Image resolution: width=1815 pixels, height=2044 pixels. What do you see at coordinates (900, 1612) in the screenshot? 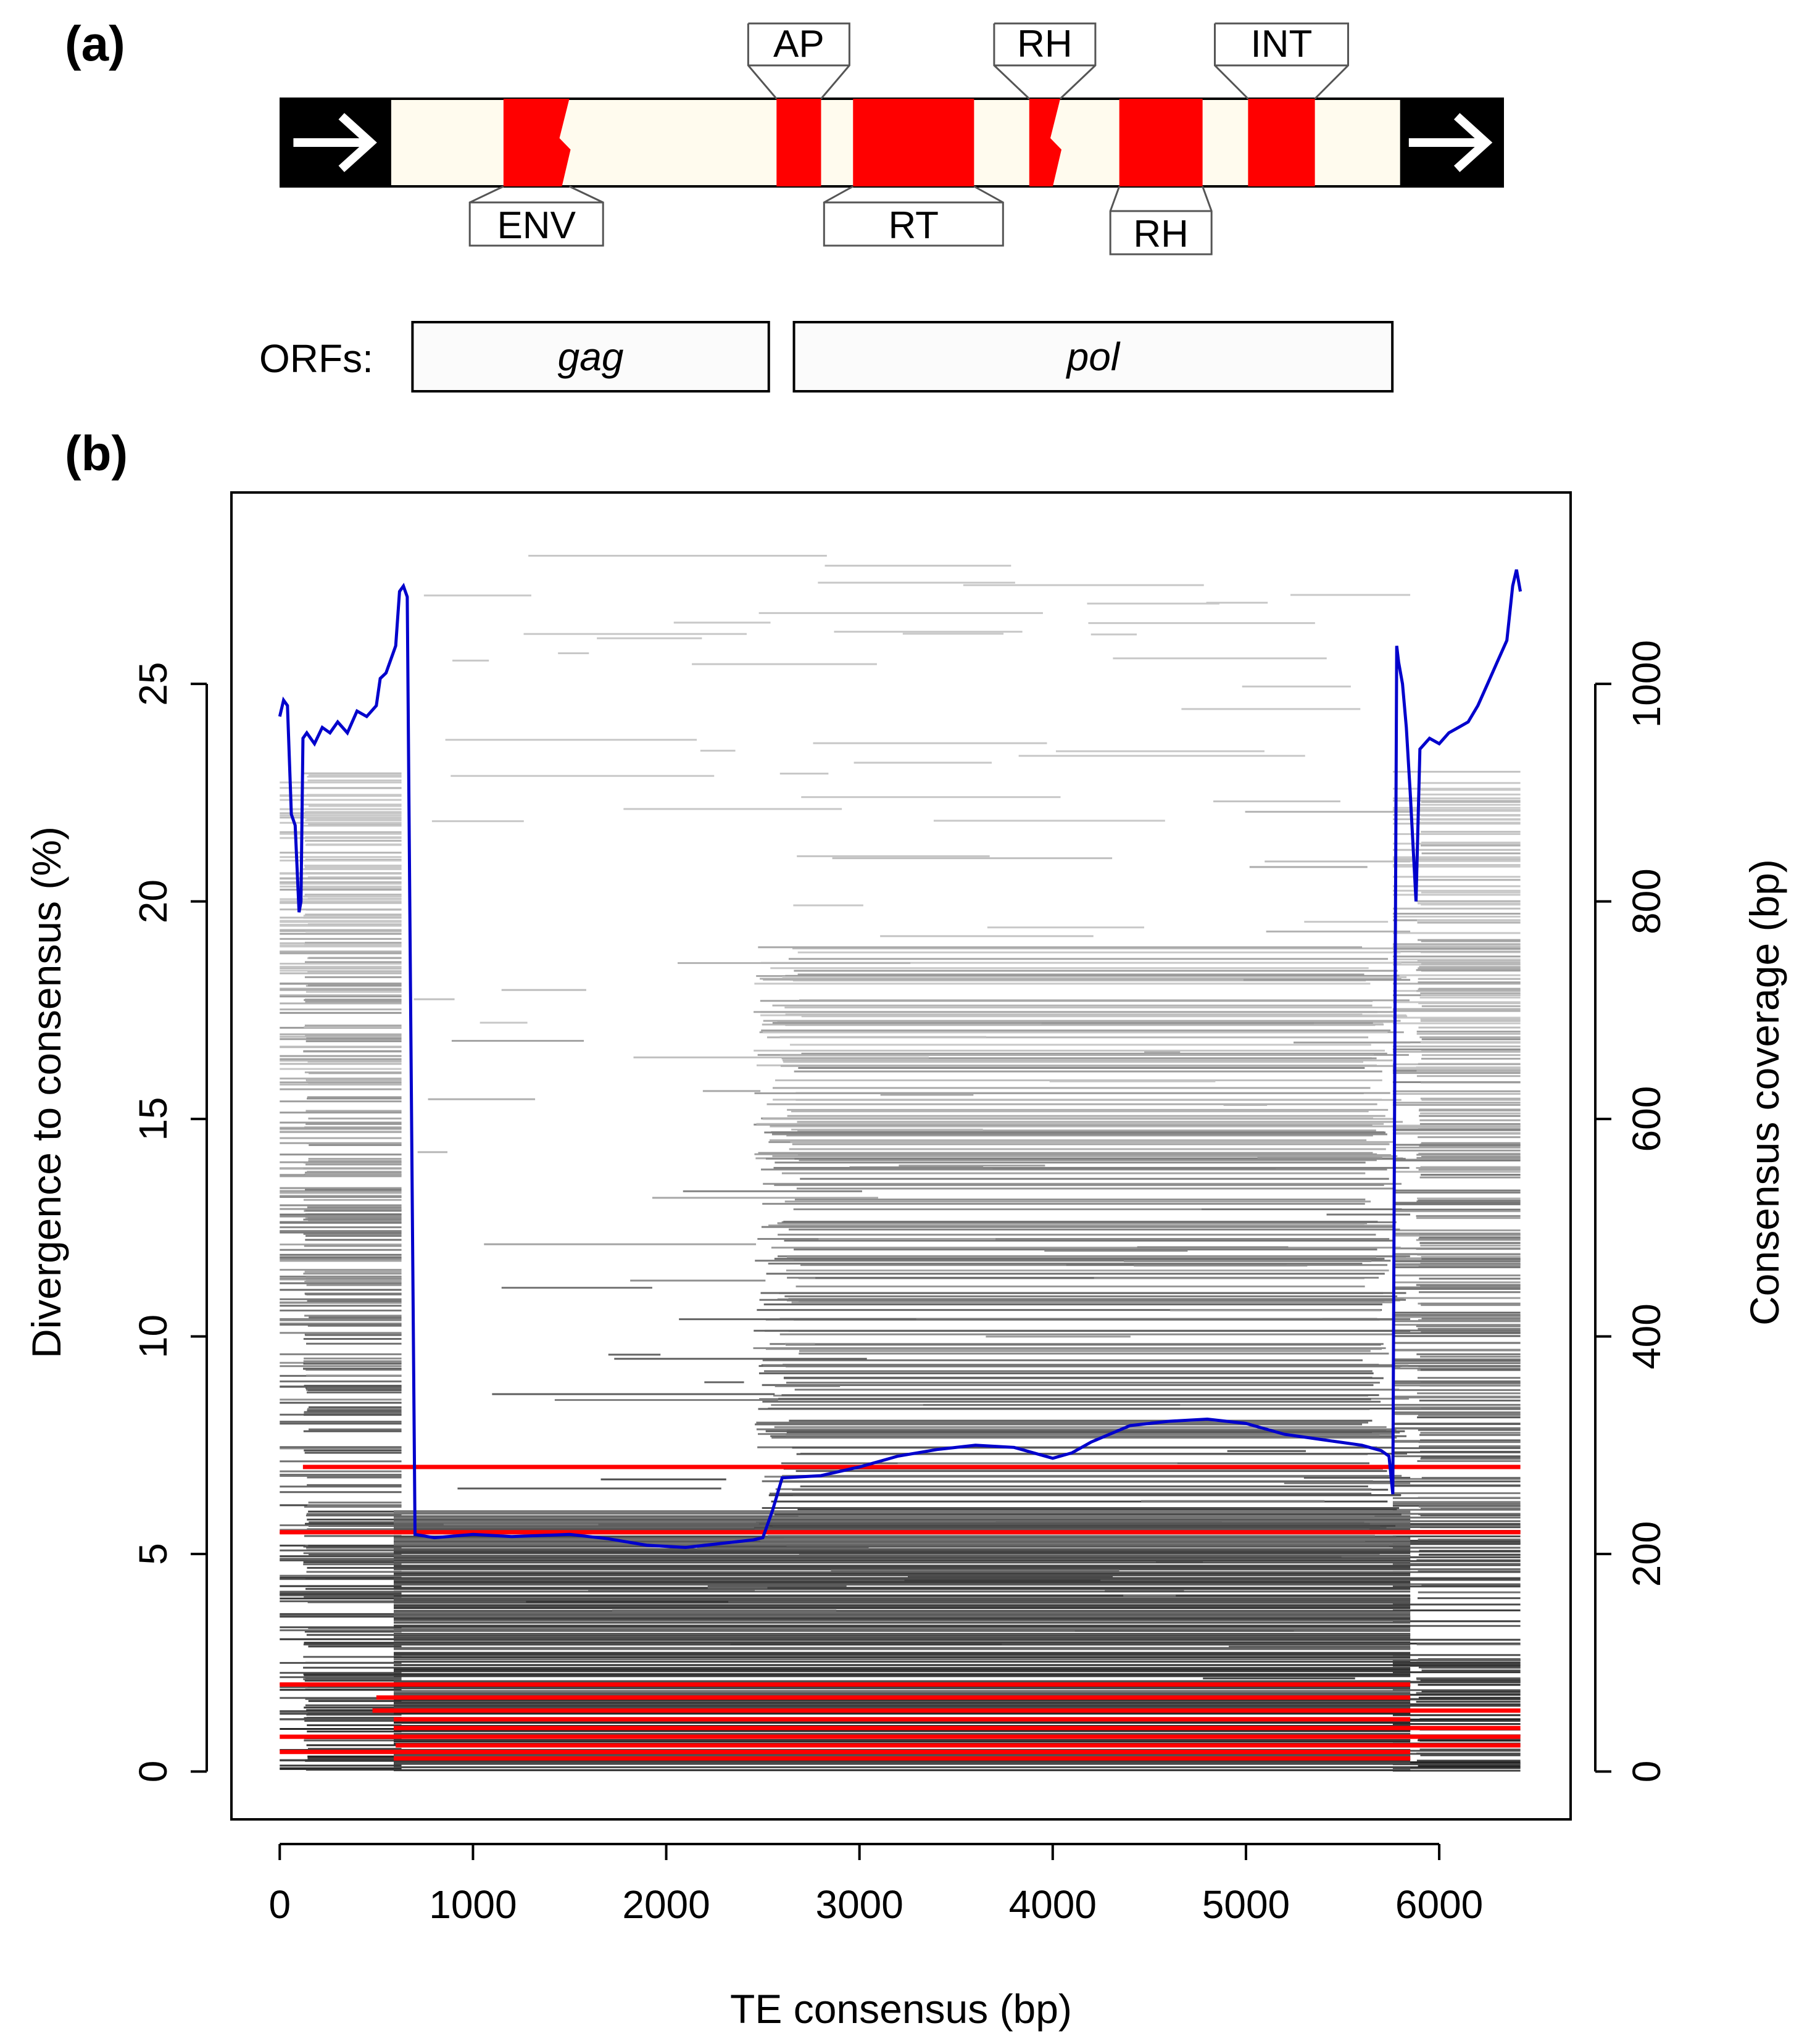
I see `red-copy-lines` at bounding box center [900, 1612].